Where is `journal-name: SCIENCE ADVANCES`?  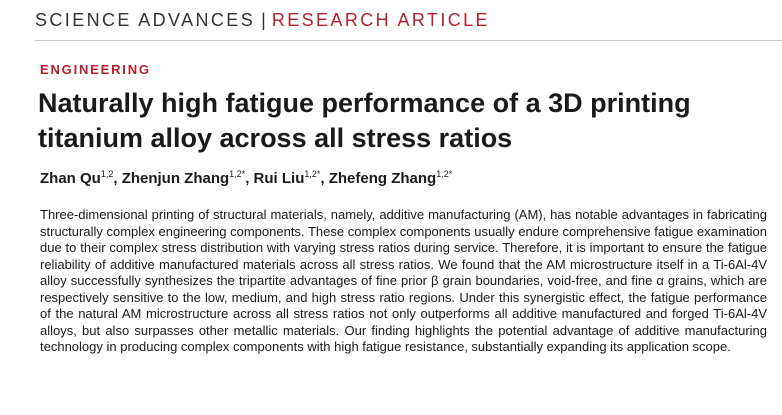 journal-name: SCIENCE ADVANCES is located at coordinates (145, 20).